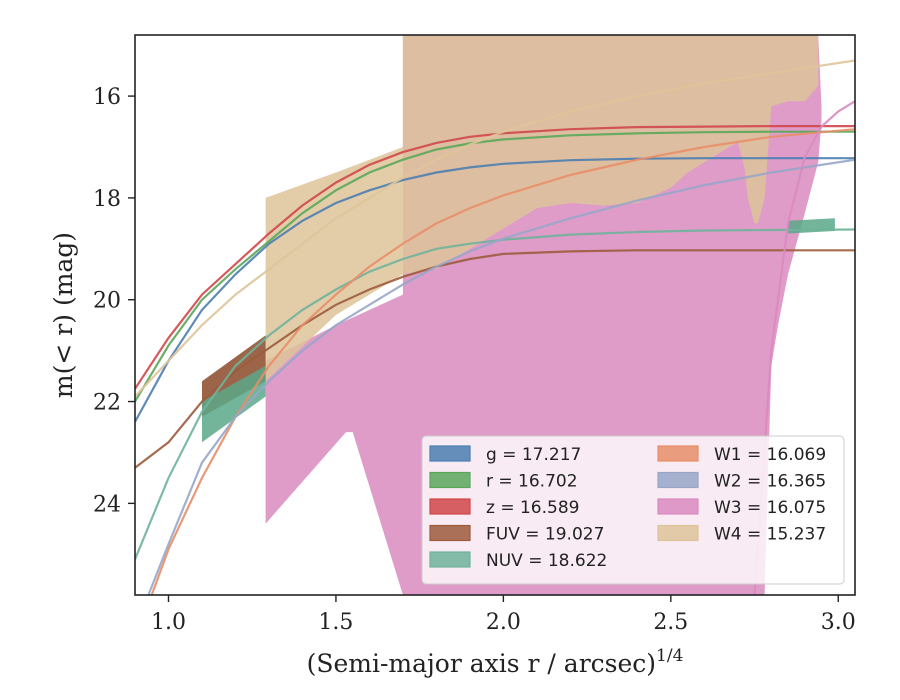  I want to click on legend-left-label-1: r = 16.702, so click(532, 482).